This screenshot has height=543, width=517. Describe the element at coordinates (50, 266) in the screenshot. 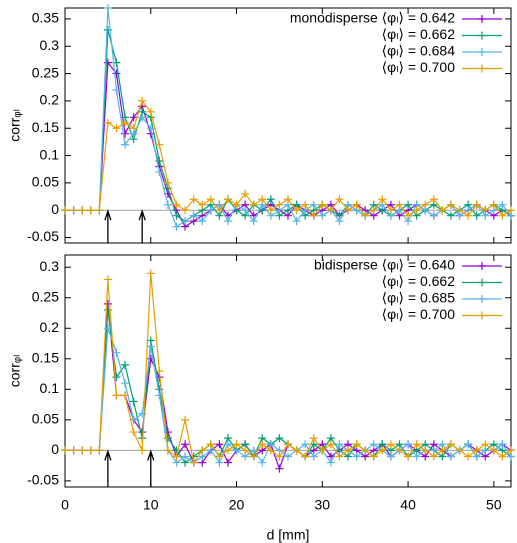

I see `y-tick-label: 0.3` at that location.